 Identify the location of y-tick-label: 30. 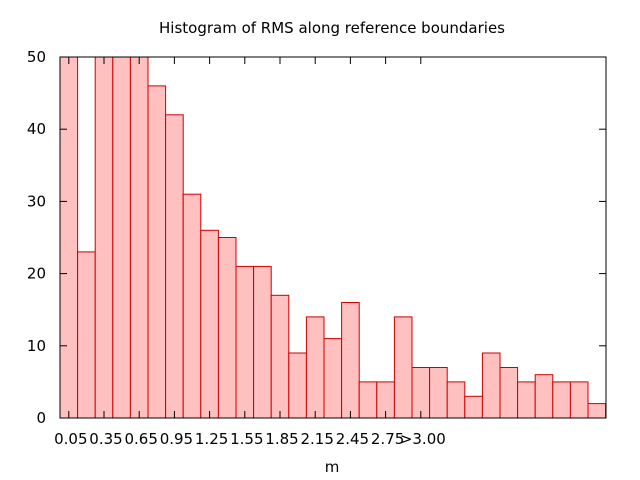
(36, 201).